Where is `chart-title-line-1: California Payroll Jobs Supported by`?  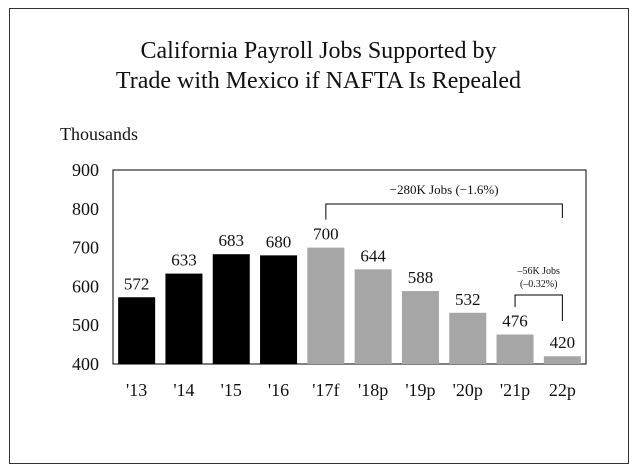
chart-title-line-1: California Payroll Jobs Supported by is located at coordinates (318, 51).